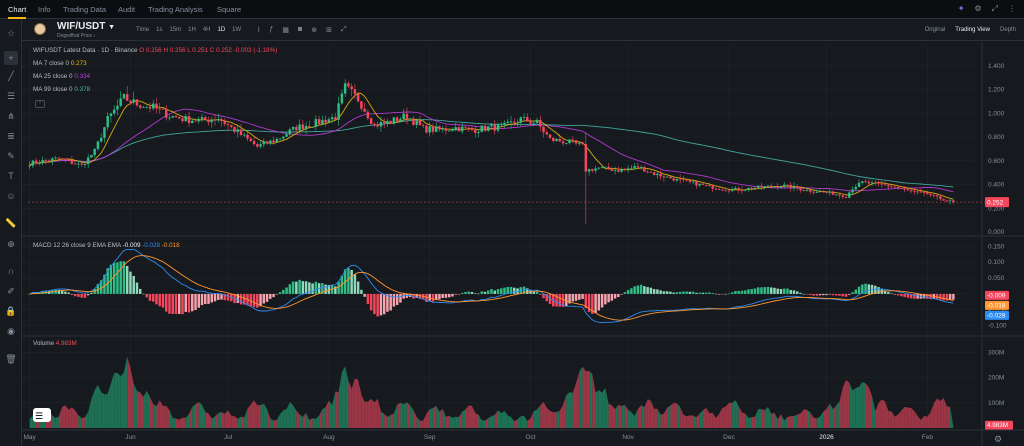 This screenshot has height=446, width=1024. I want to click on tab-trading-analysis: Trading Analysis, so click(175, 9).